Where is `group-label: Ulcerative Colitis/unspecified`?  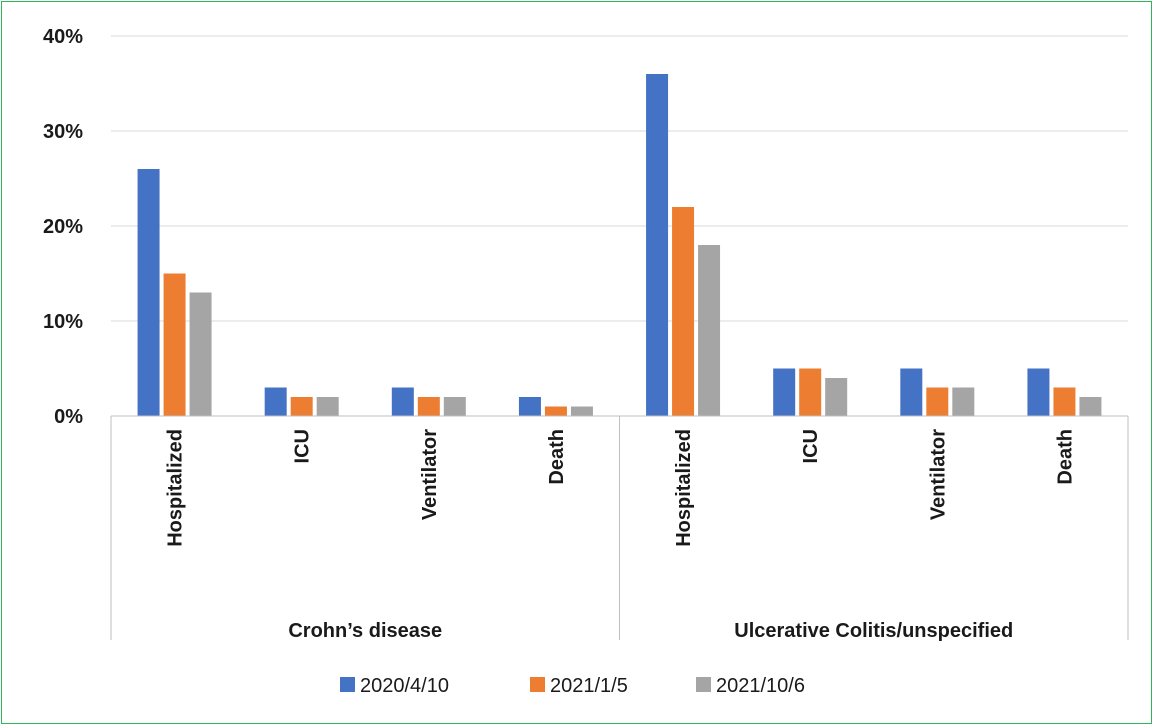 group-label: Ulcerative Colitis/unspecified is located at coordinates (873, 631).